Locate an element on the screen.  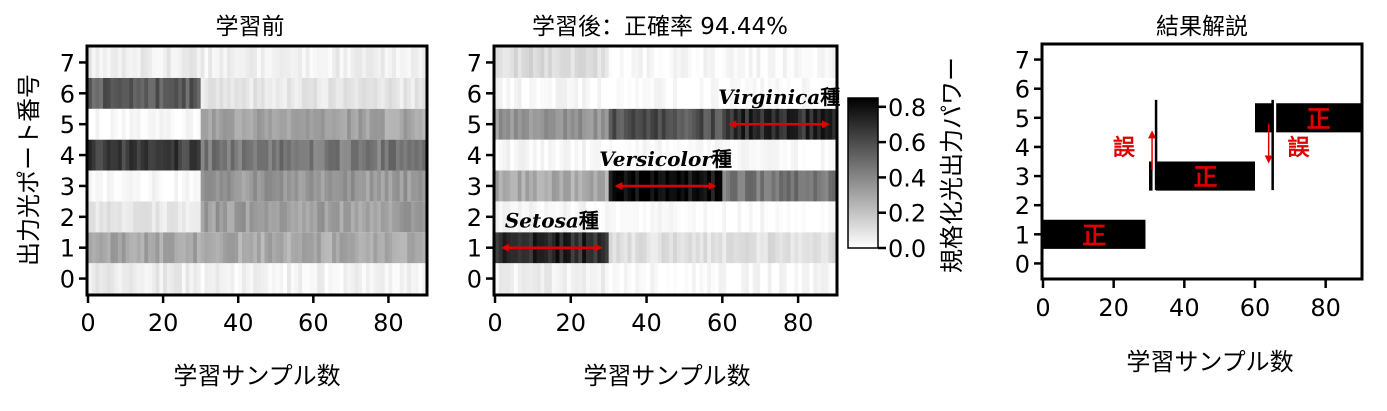
colorbar-tick-label: 0.8 is located at coordinates (907, 108).